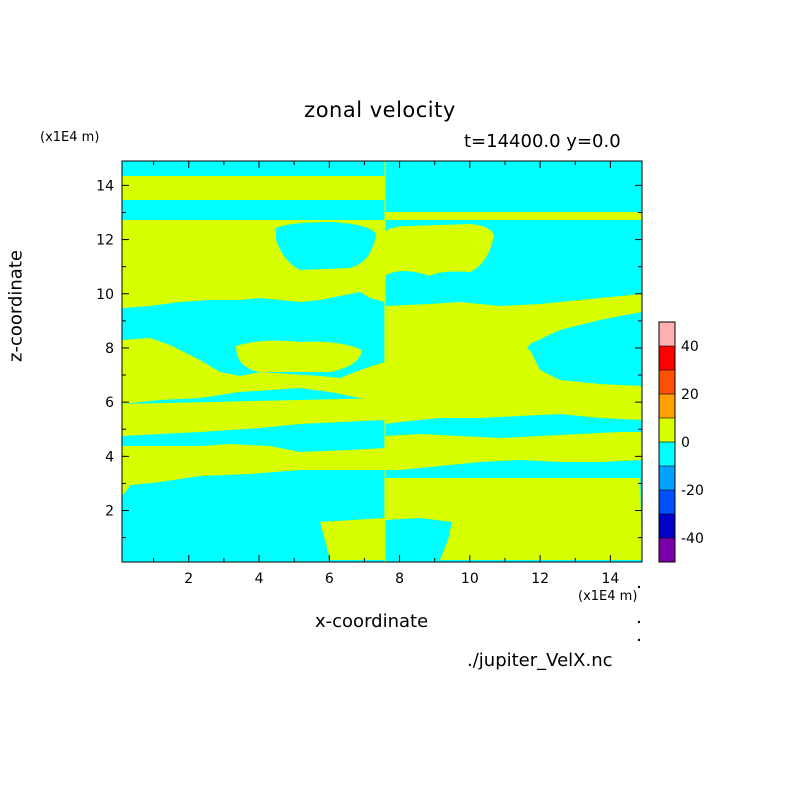  I want to click on colorbar-tick-label: 0, so click(685, 443).